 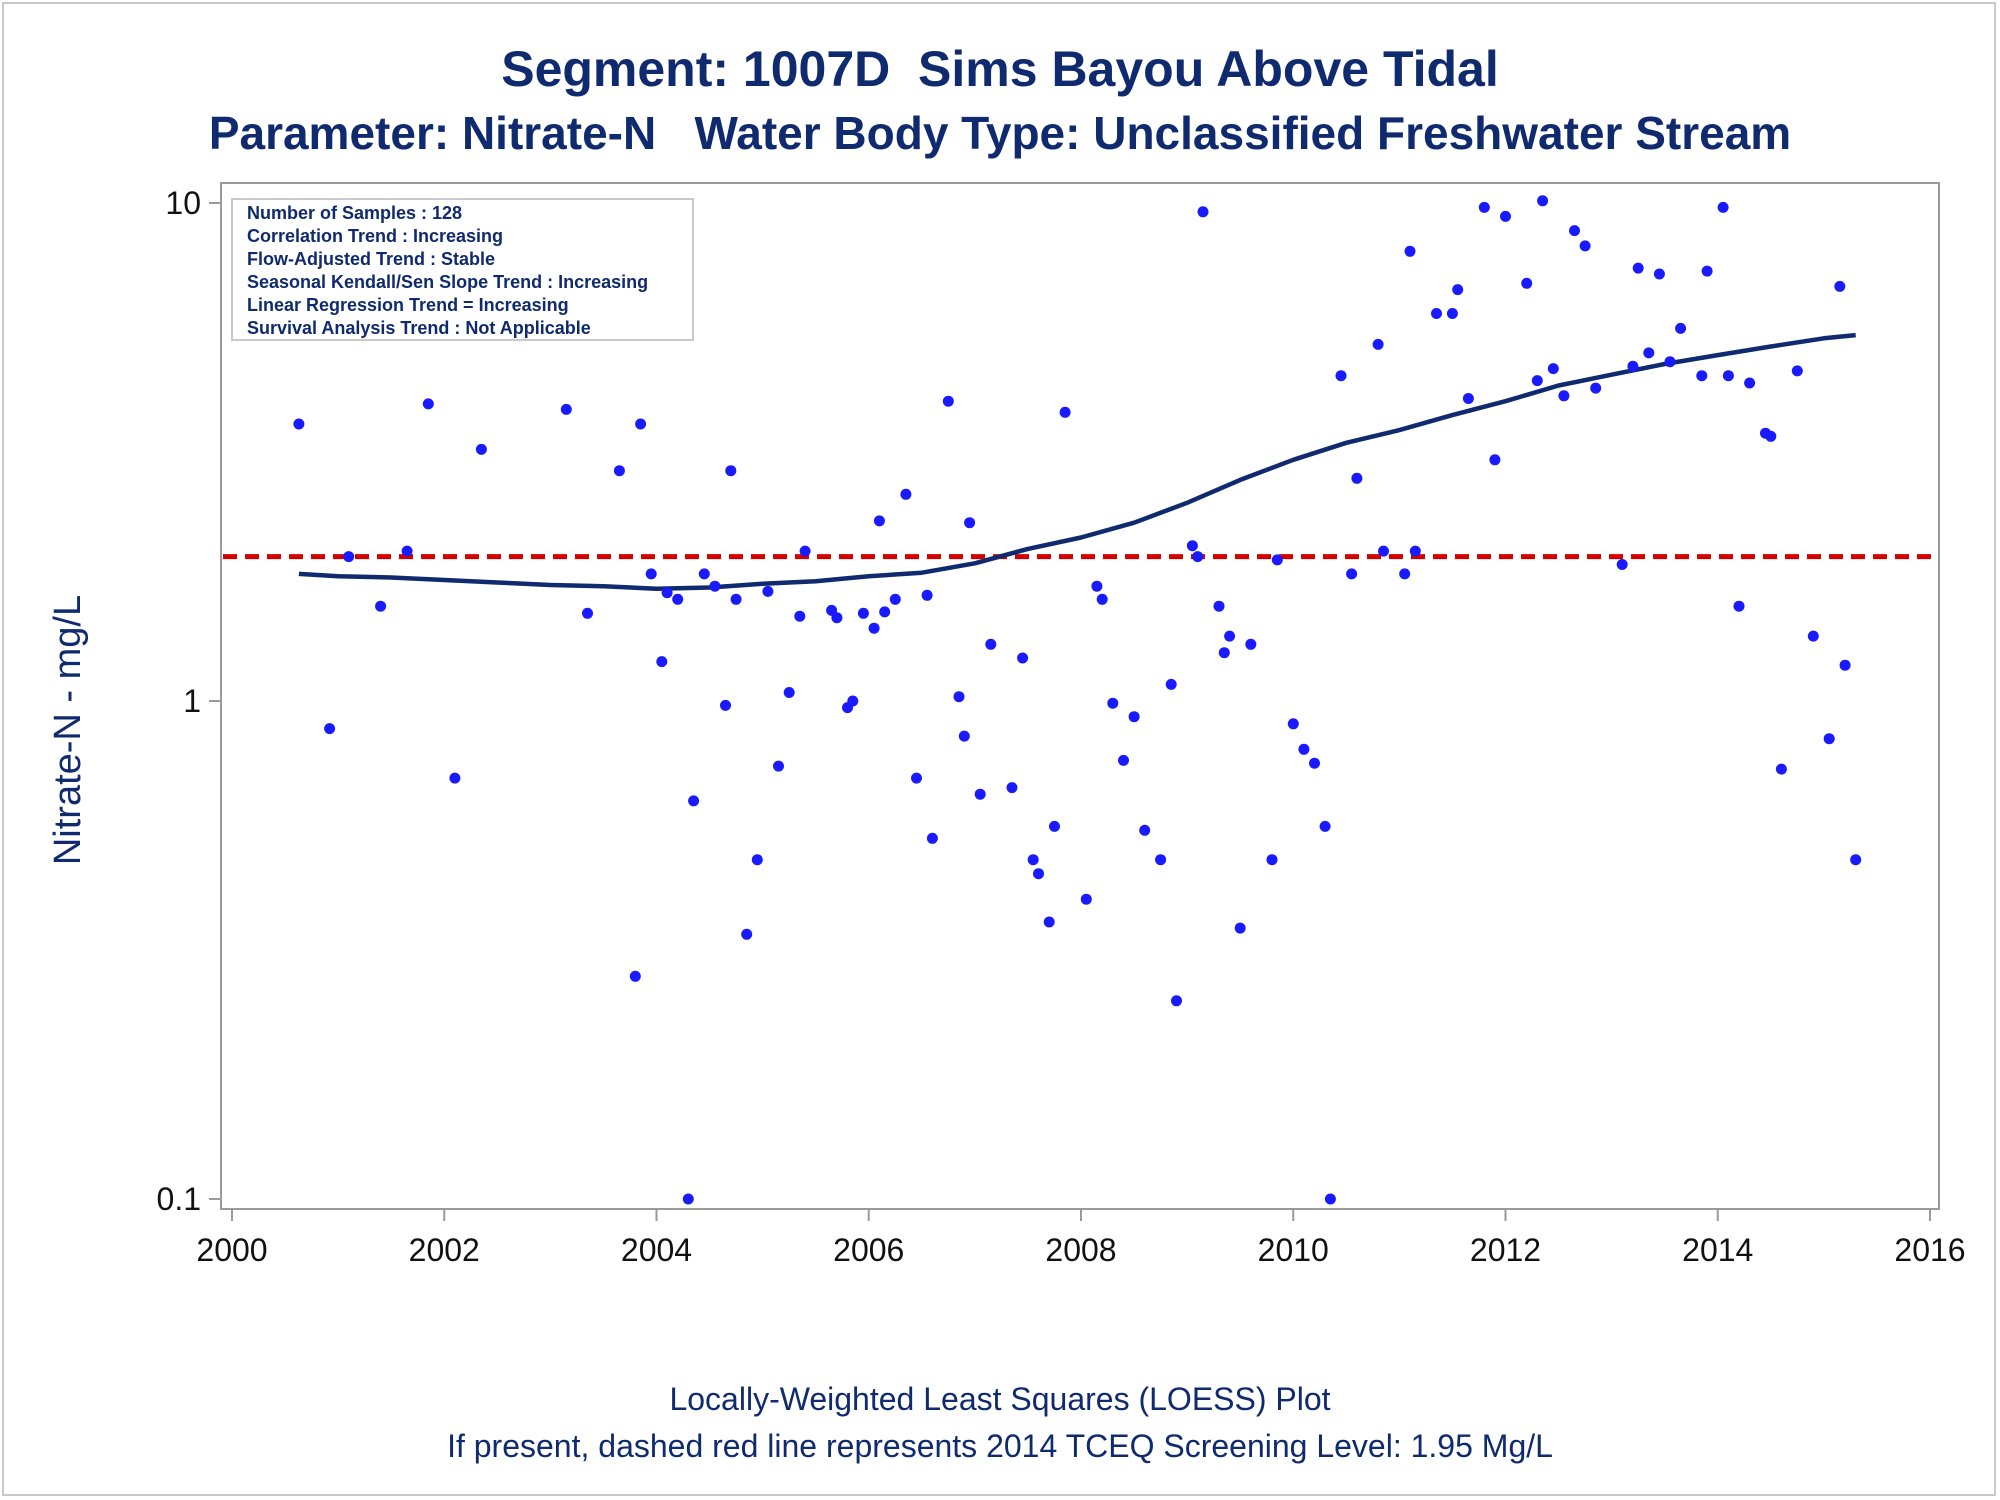 What do you see at coordinates (179, 1199) in the screenshot?
I see `y-tick-label-0.1: 0.1` at bounding box center [179, 1199].